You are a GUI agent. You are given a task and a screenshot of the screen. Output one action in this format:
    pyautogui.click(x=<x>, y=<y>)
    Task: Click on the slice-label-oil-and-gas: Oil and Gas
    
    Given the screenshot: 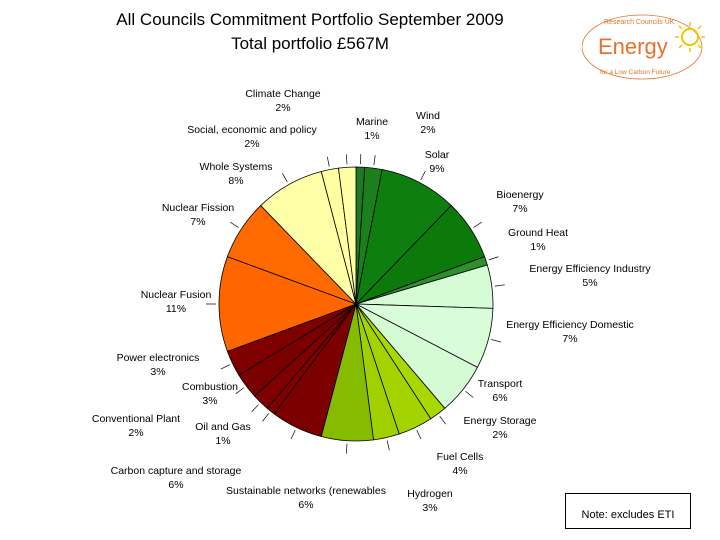 What is the action you would take?
    pyautogui.click(x=222, y=427)
    